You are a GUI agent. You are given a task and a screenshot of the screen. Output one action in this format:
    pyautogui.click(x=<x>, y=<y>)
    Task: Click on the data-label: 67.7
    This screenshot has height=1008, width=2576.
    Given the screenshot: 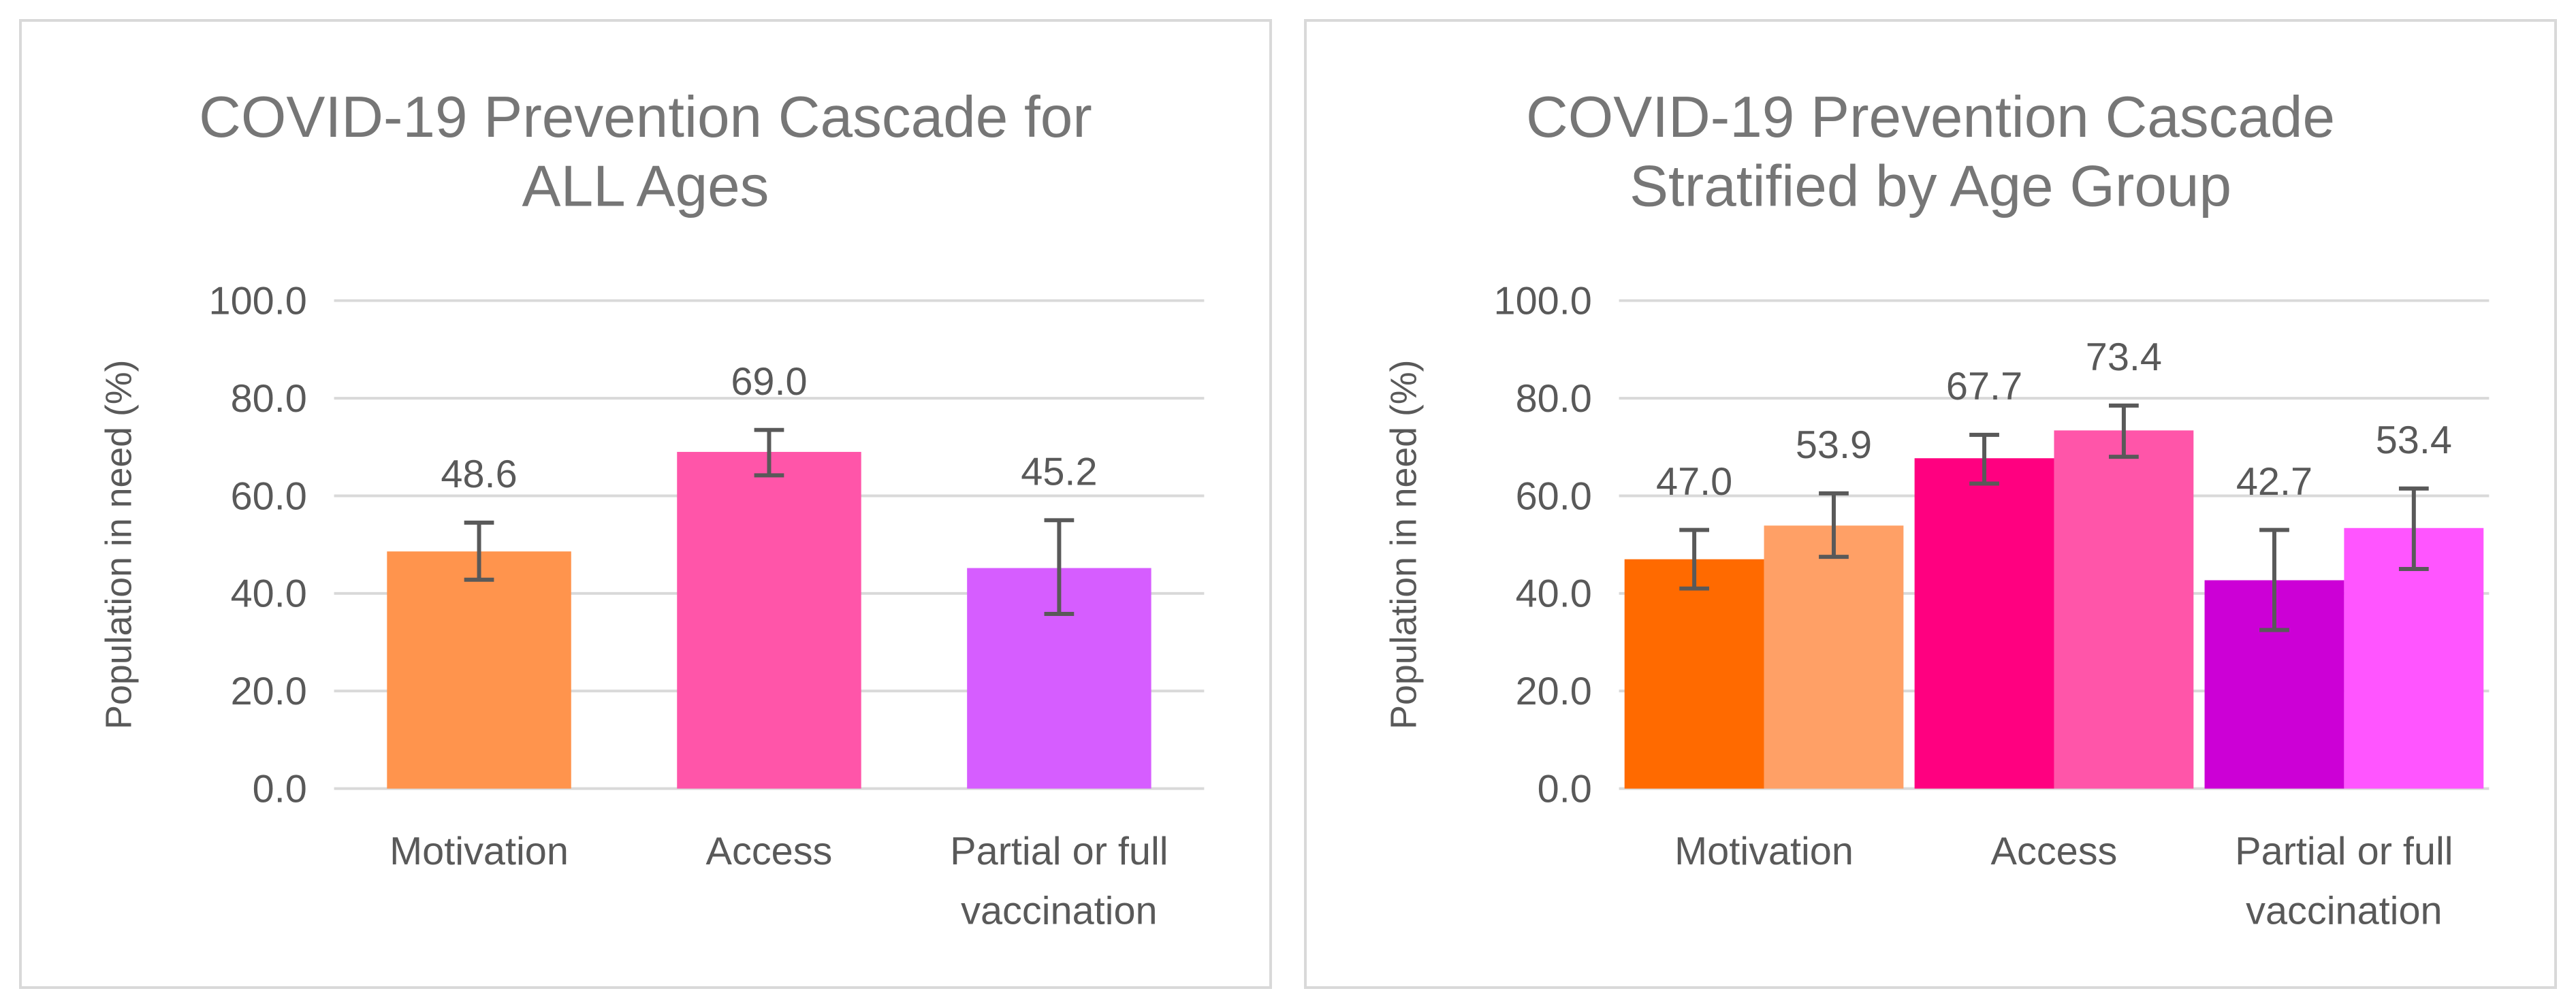 What is the action you would take?
    pyautogui.click(x=1984, y=387)
    